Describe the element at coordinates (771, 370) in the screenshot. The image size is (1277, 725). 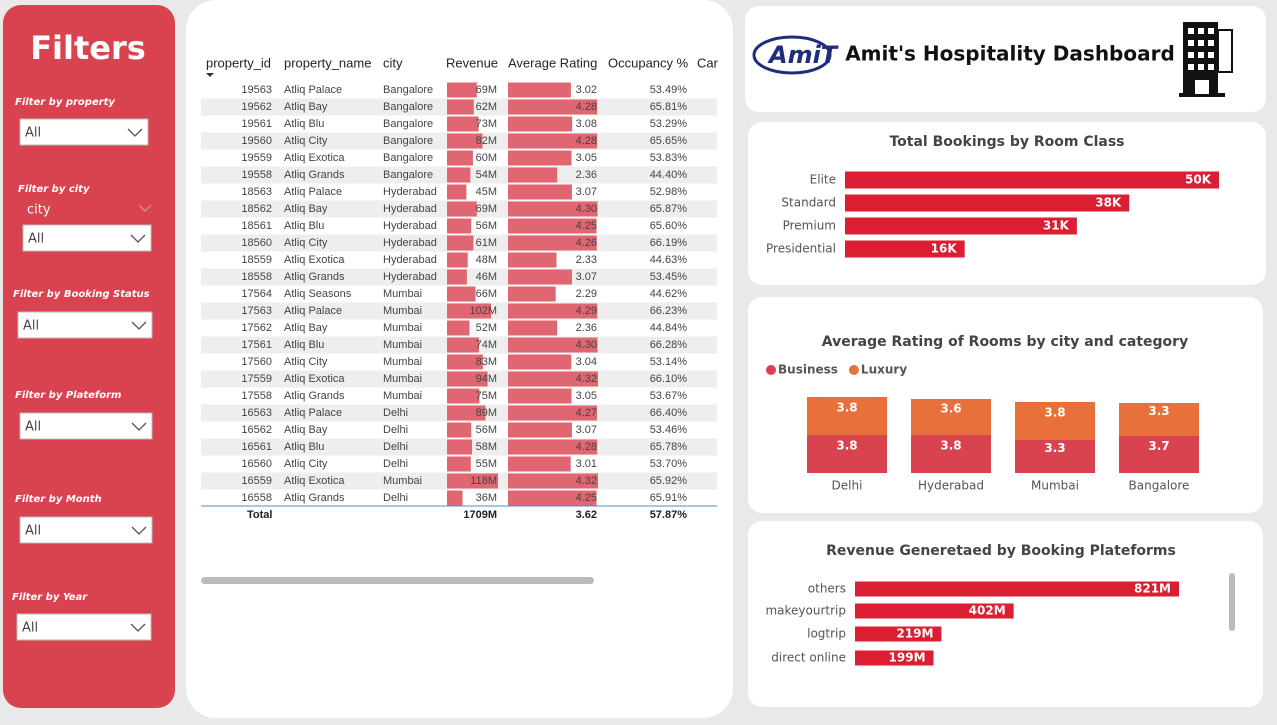
I see `legend-dot` at that location.